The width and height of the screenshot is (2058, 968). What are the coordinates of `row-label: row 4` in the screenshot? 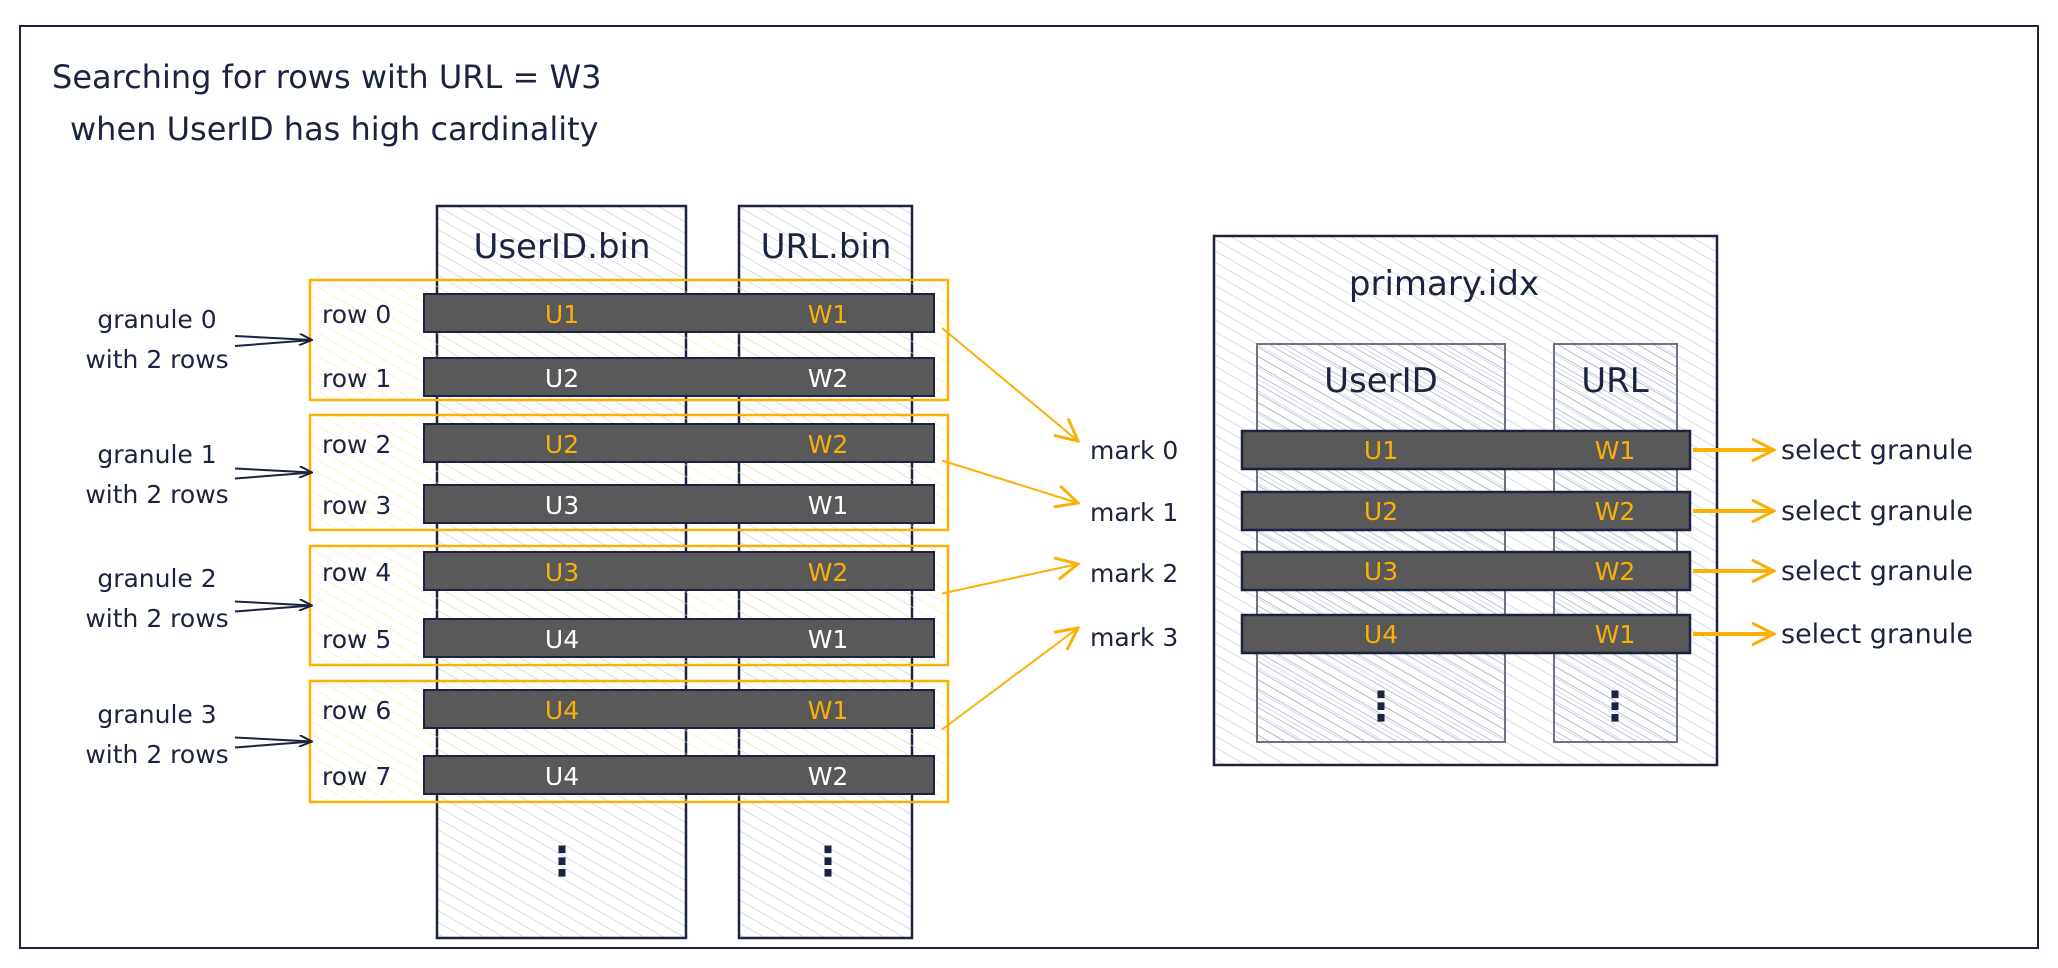 It's located at (356, 572).